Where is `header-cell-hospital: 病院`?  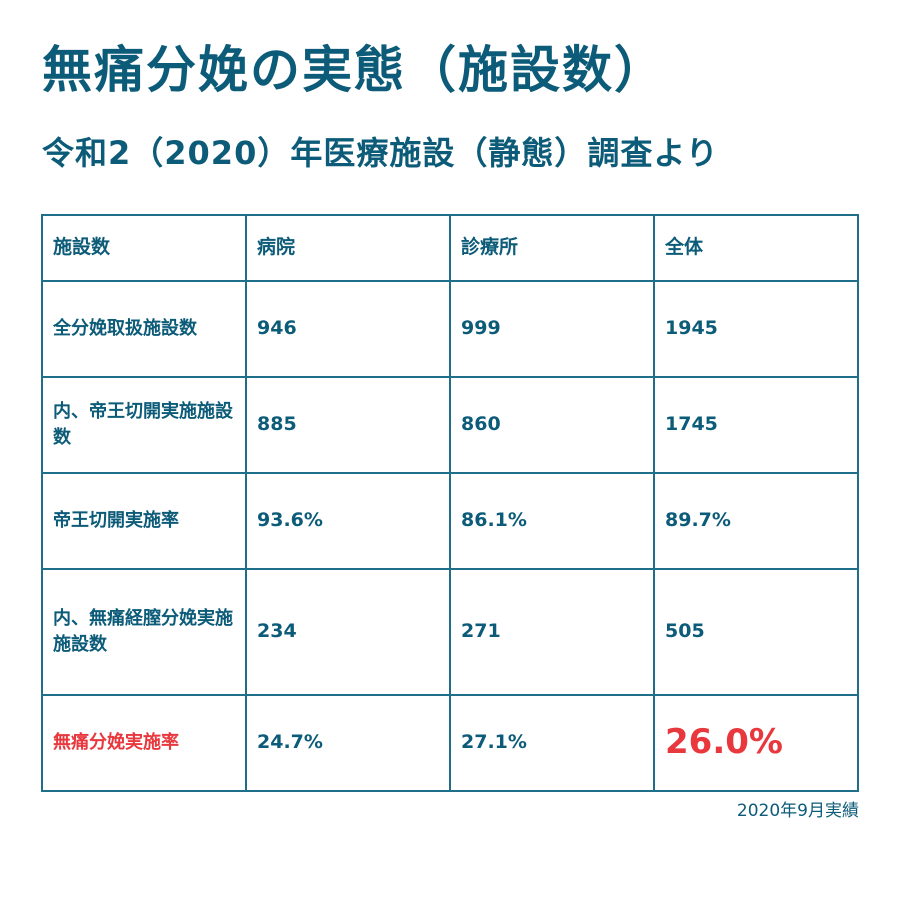
header-cell-hospital: 病院 is located at coordinates (348, 248).